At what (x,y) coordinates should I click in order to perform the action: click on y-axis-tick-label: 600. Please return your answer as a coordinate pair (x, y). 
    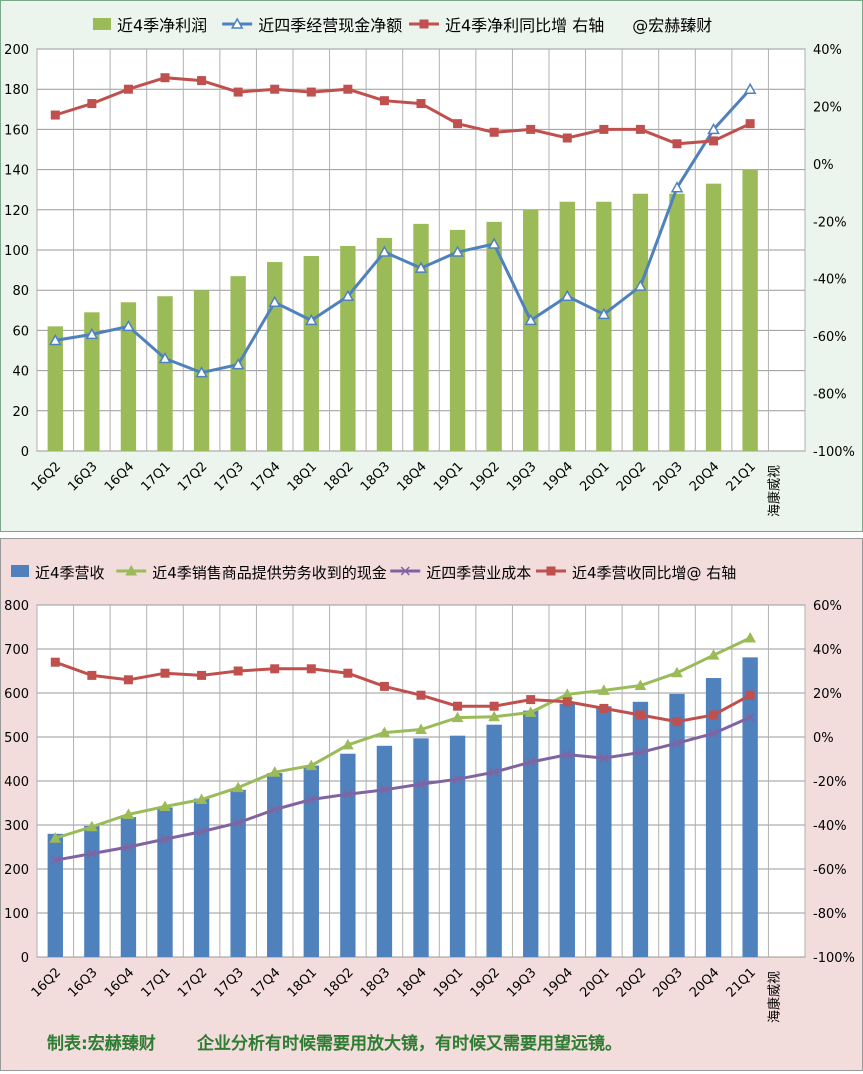
    Looking at the image, I should click on (16, 694).